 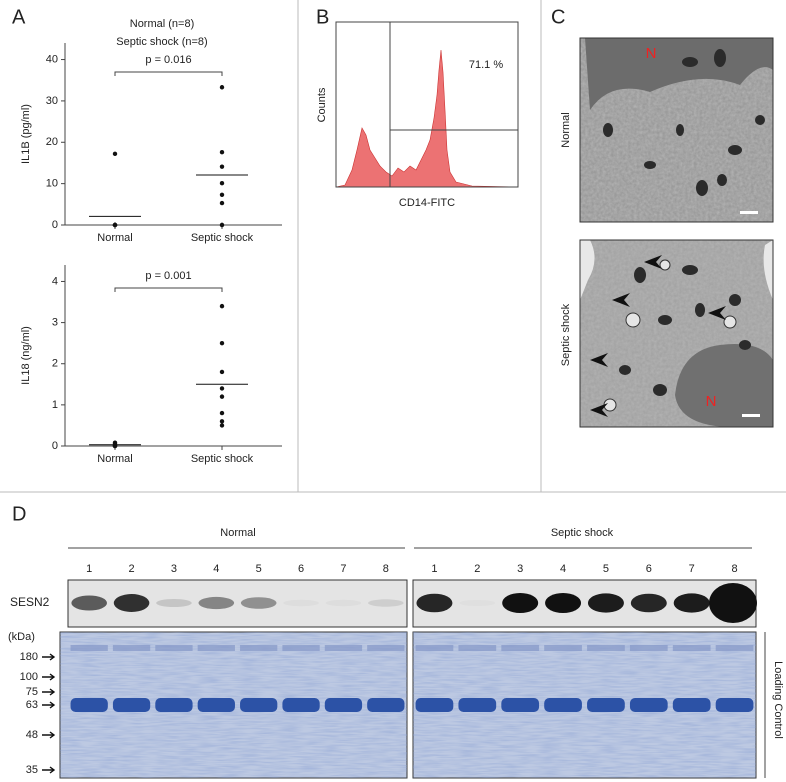 I want to click on plot-frame, so click(x=427, y=104).